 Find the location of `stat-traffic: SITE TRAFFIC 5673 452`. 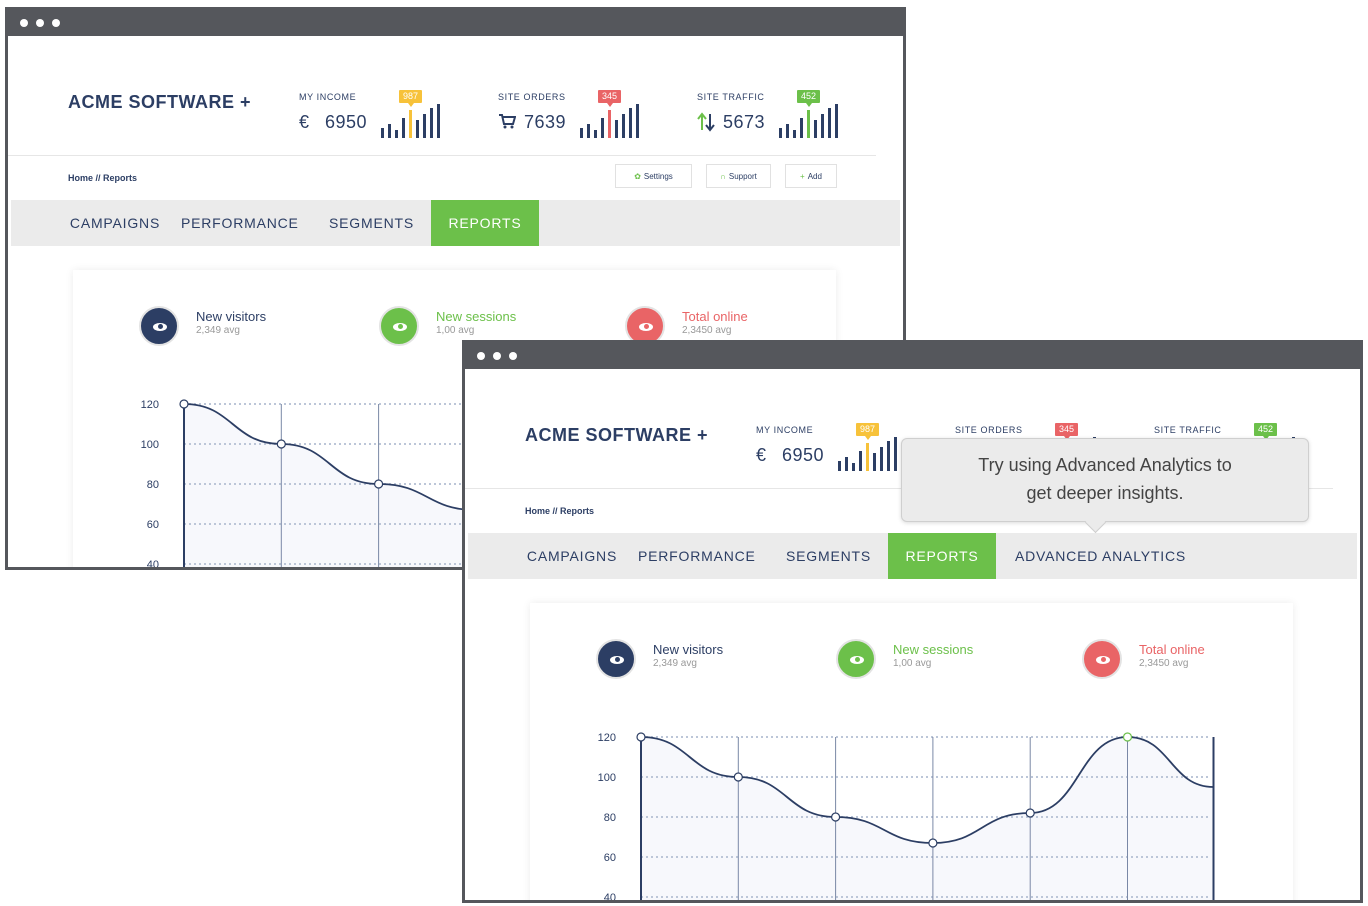

stat-traffic: SITE TRAFFIC 5673 452 is located at coordinates (787, 110).